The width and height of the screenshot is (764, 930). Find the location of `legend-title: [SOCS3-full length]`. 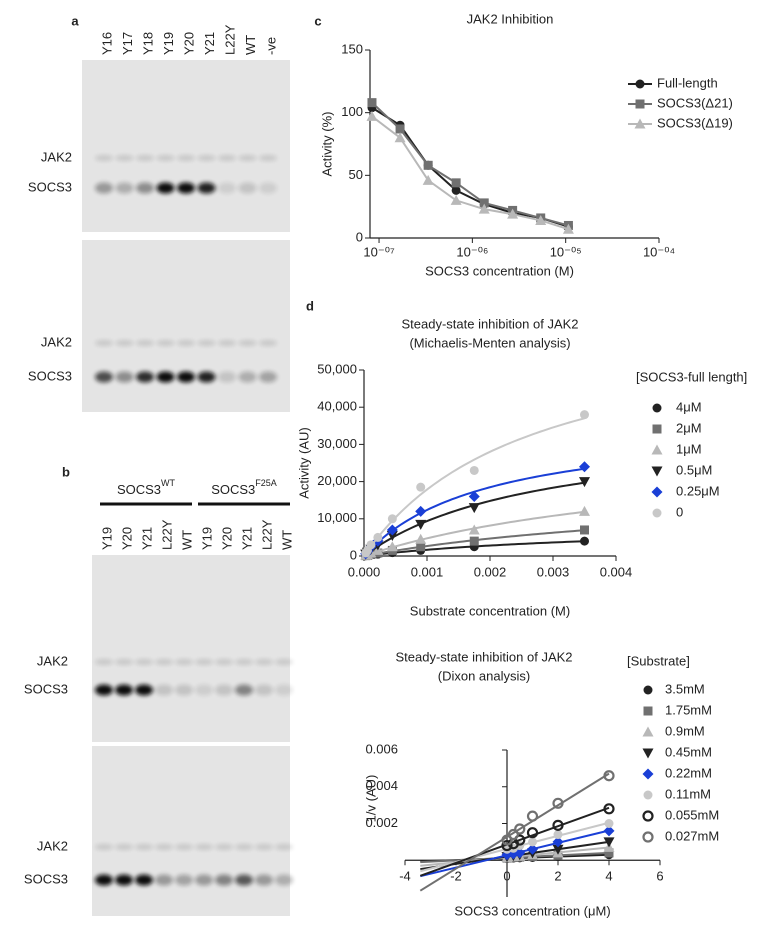

legend-title: [SOCS3-full length] is located at coordinates (691, 376).